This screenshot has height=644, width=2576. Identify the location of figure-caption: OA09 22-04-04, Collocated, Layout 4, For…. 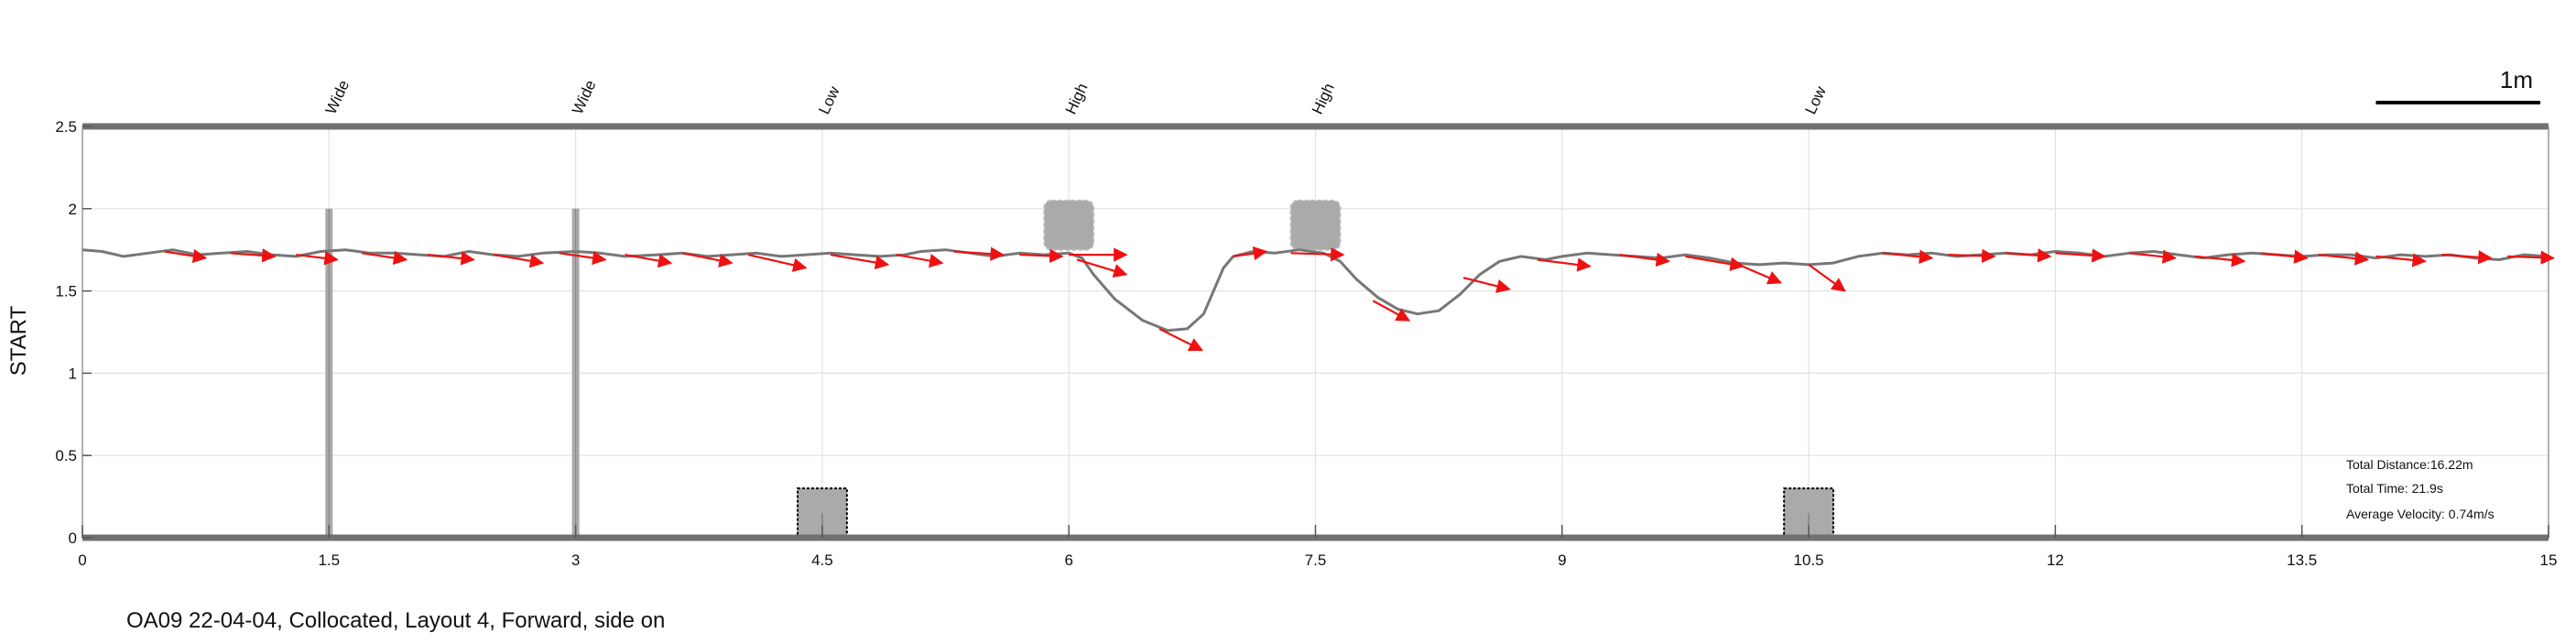
(396, 621).